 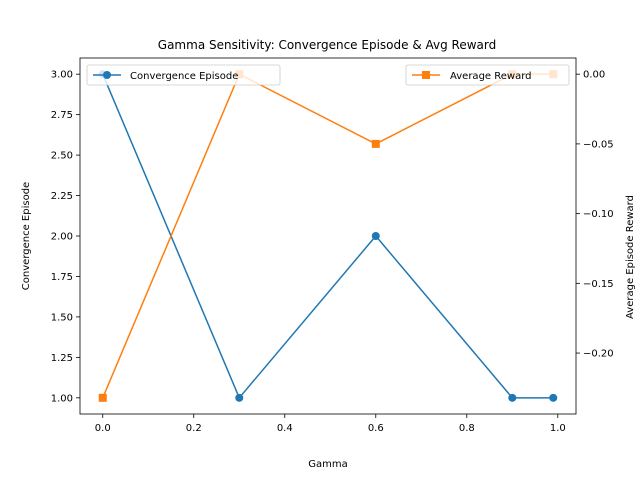 What do you see at coordinates (62, 115) in the screenshot?
I see `y-left-tick-label: 2.75` at bounding box center [62, 115].